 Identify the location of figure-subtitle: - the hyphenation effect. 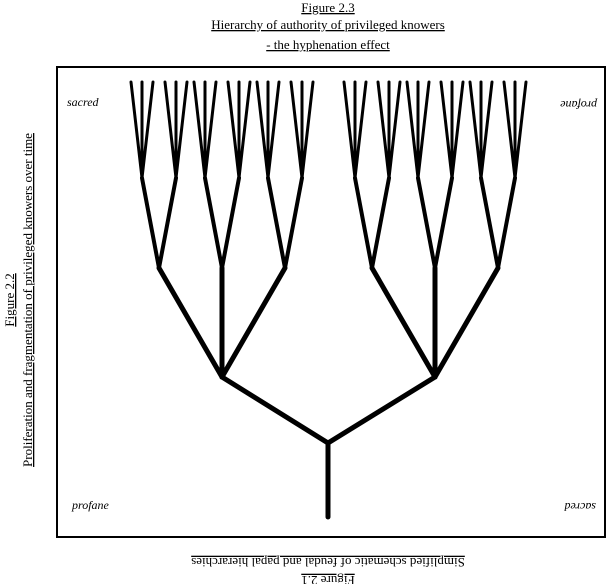
(328, 44).